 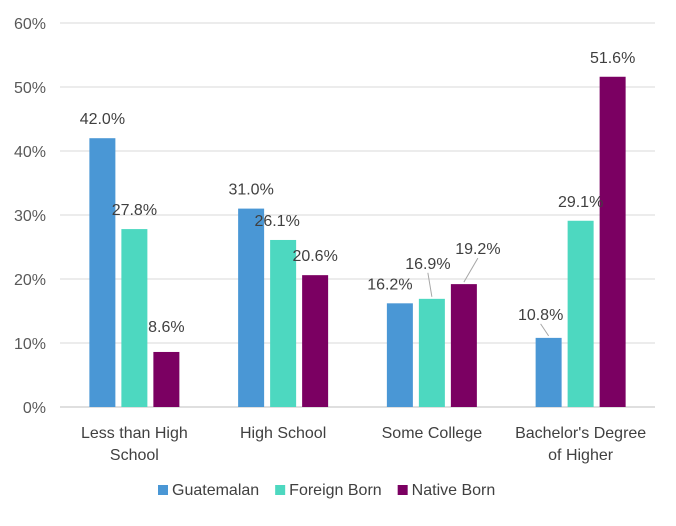 I want to click on data-label: 16.9%, so click(x=427, y=264).